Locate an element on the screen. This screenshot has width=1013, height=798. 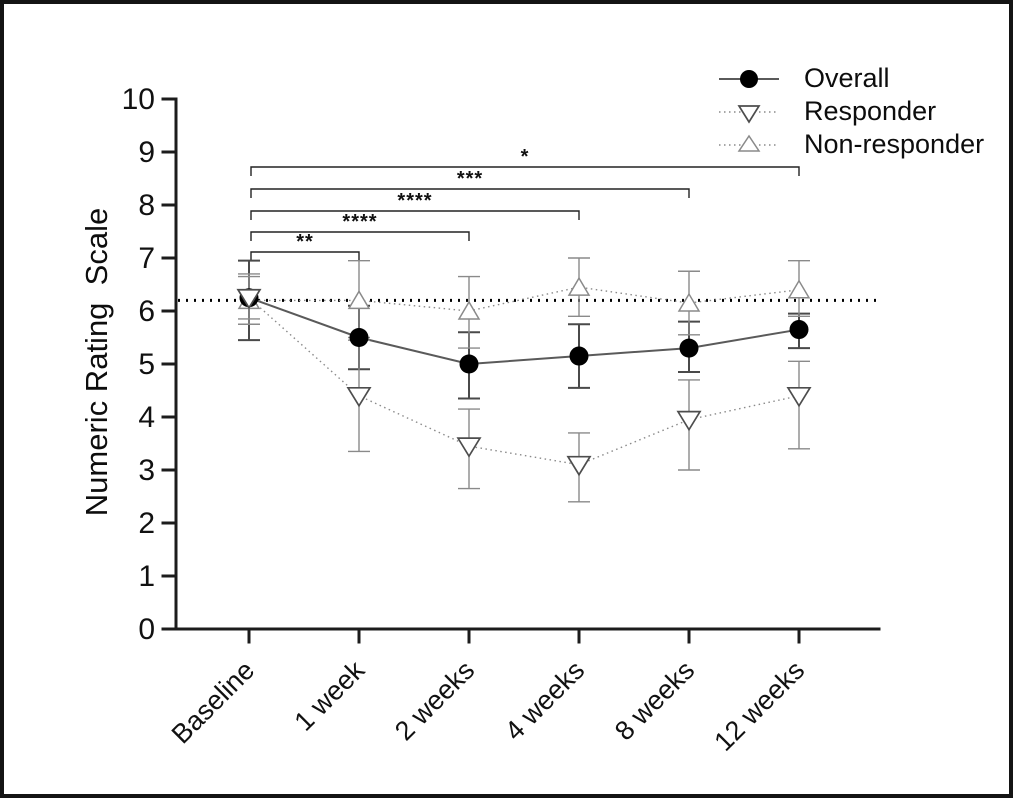
legend-item-non-responder: Non-responder is located at coordinates (850, 144).